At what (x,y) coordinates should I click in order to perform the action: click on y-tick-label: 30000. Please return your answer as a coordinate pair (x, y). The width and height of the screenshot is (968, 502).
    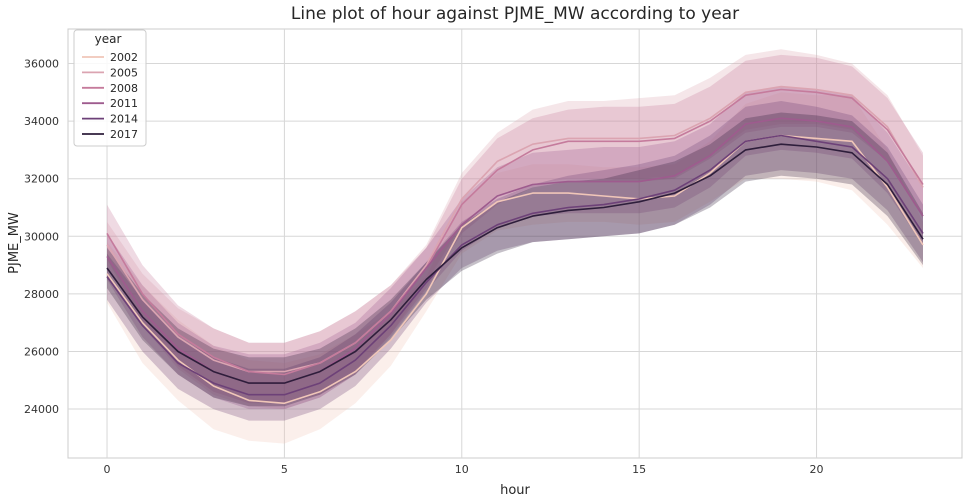
    Looking at the image, I should click on (41, 236).